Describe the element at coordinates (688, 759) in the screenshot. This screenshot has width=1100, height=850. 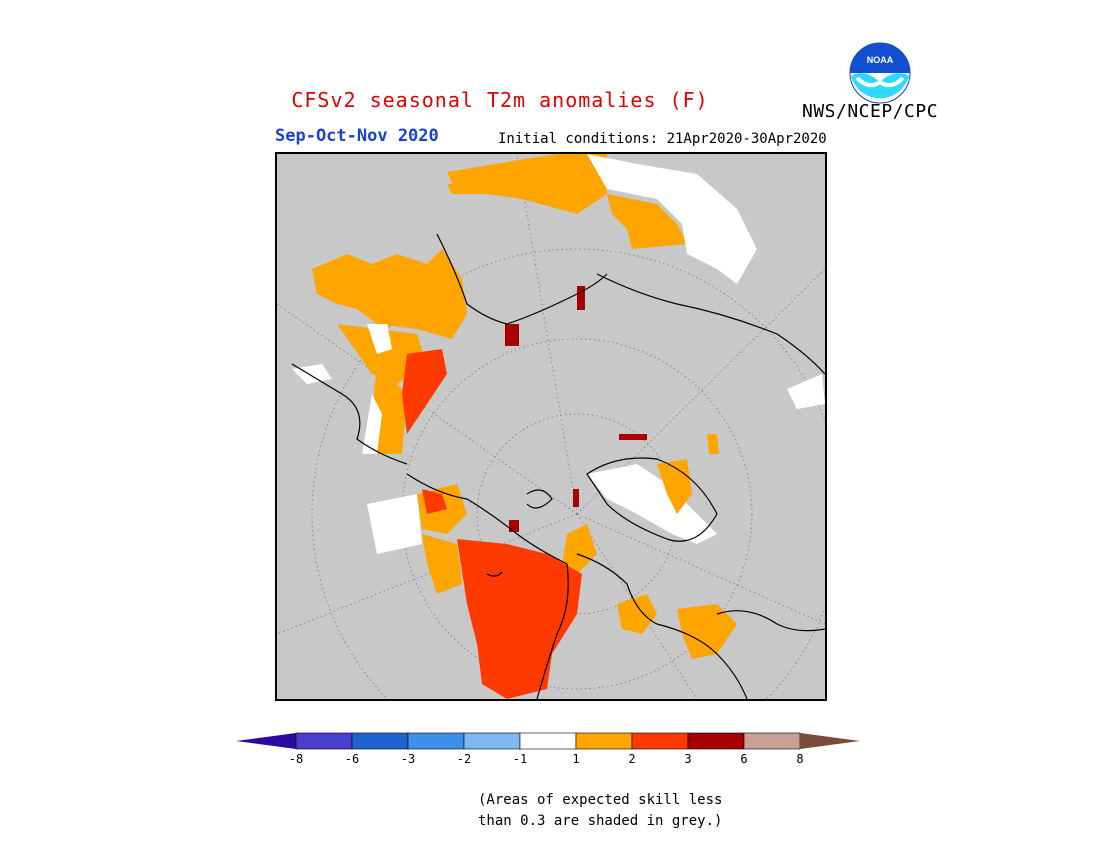
I see `colorbar-tick-label: 3` at that location.